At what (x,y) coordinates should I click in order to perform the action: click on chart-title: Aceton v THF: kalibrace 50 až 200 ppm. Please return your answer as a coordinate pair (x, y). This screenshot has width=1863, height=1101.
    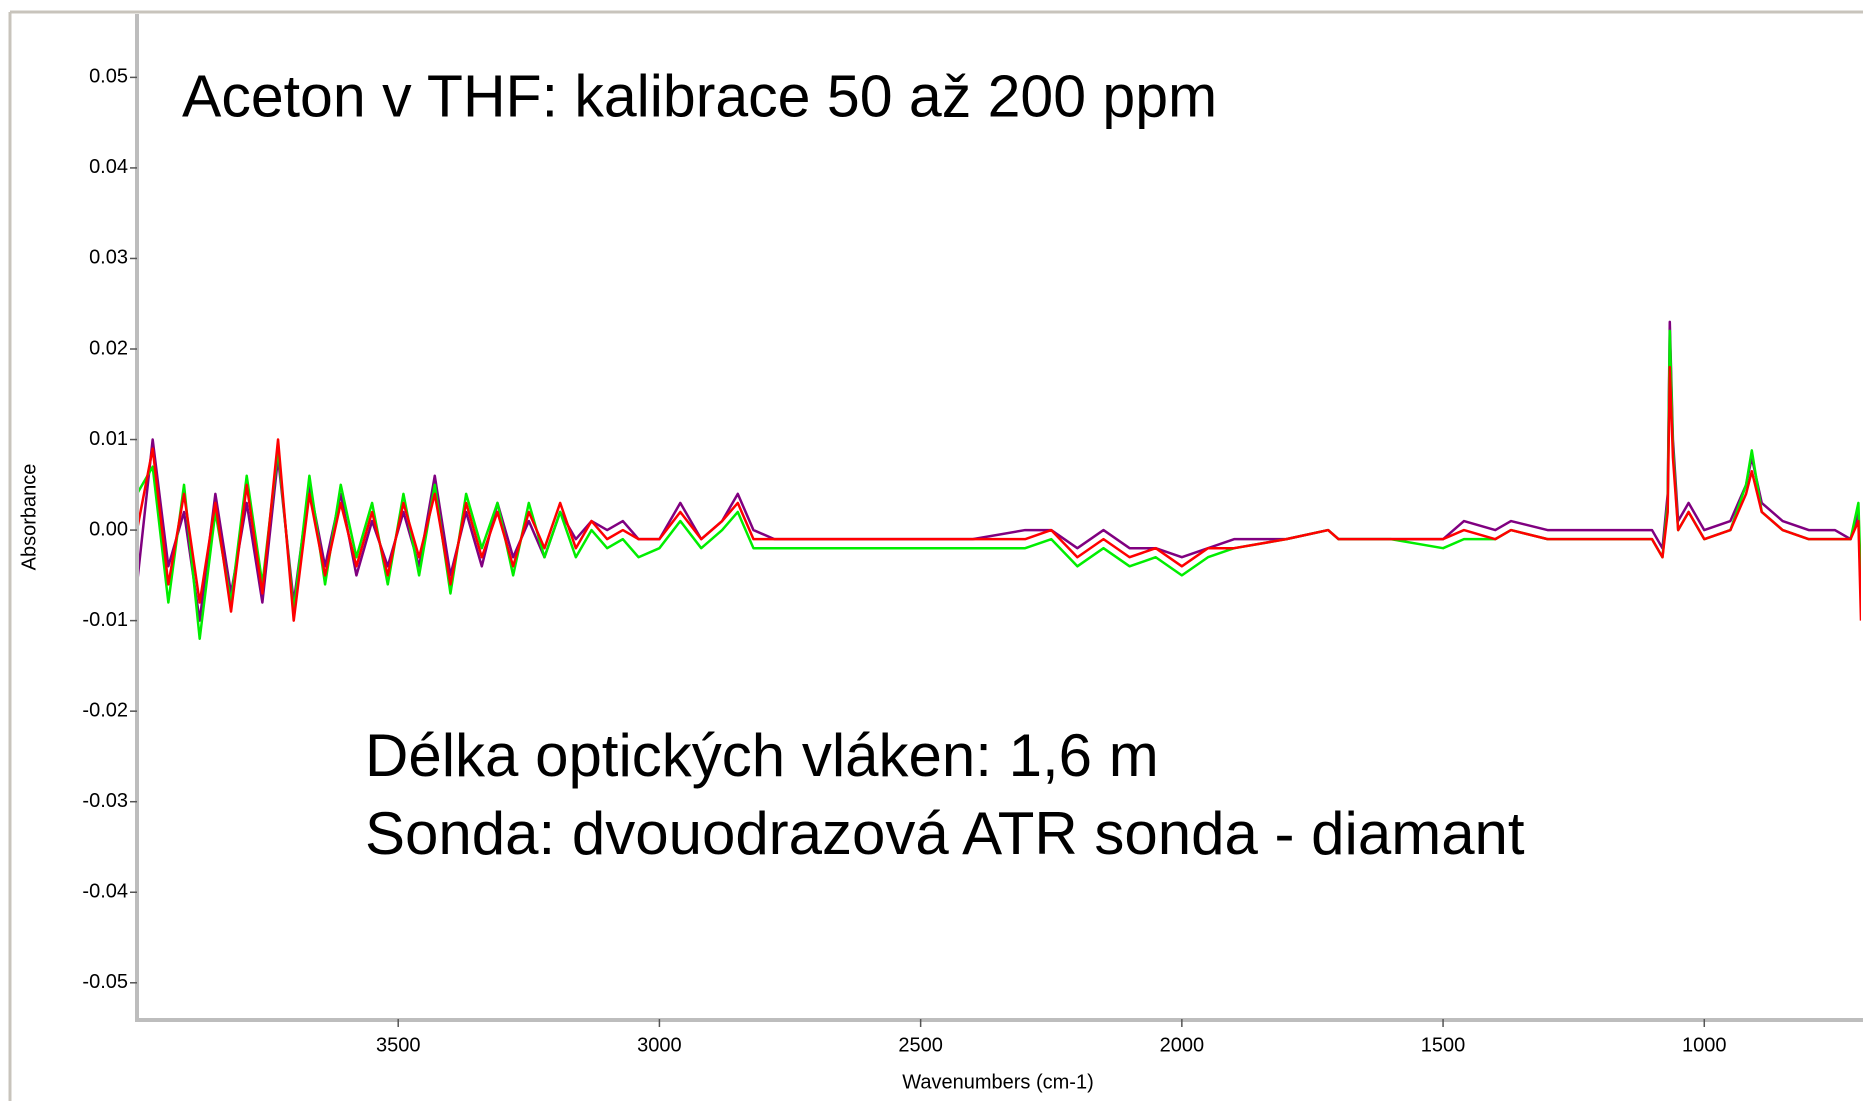
    Looking at the image, I should click on (699, 97).